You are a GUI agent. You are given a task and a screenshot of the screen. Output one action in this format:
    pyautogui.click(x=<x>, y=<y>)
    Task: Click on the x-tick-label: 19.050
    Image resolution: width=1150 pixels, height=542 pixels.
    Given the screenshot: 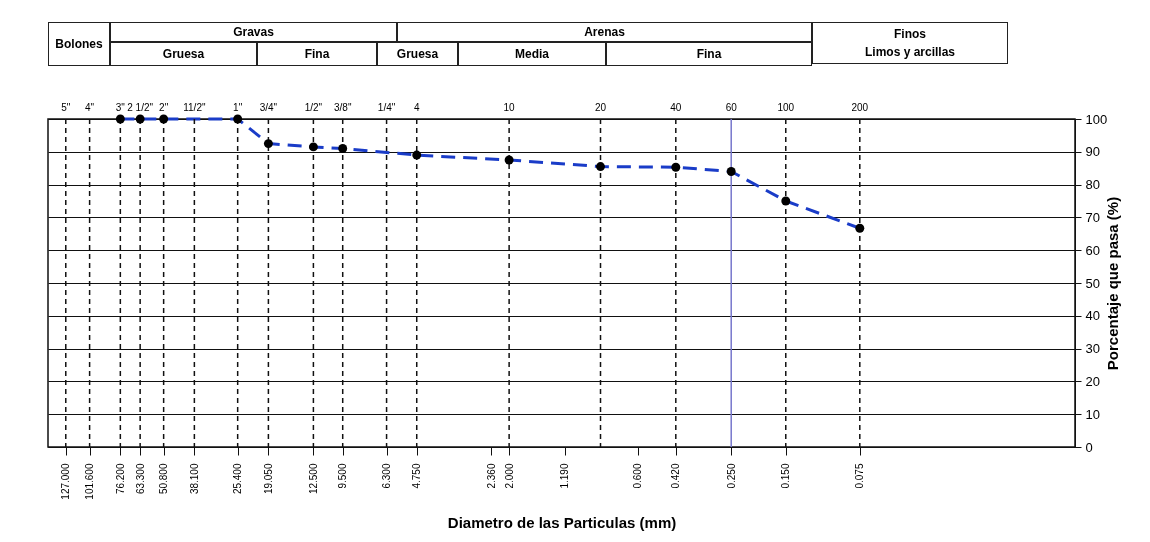 What is the action you would take?
    pyautogui.click(x=268, y=479)
    